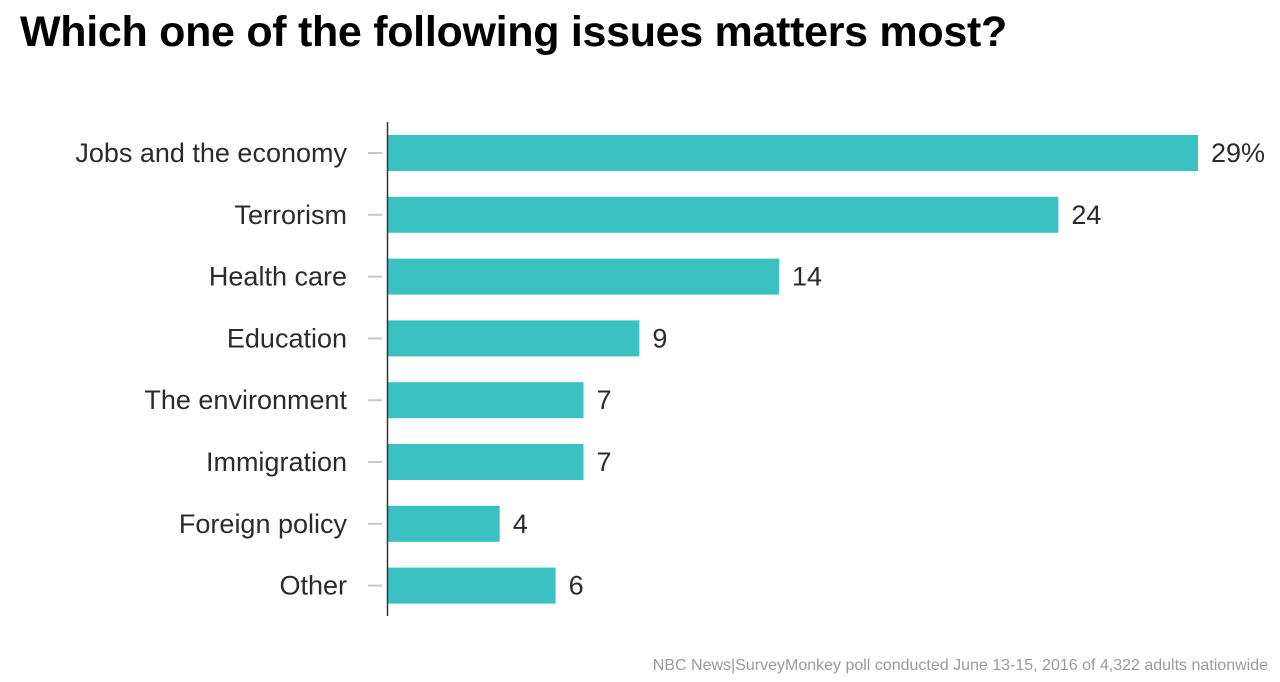 The image size is (1280, 682). Describe the element at coordinates (263, 524) in the screenshot. I see `category-label: Foreign policy` at that location.